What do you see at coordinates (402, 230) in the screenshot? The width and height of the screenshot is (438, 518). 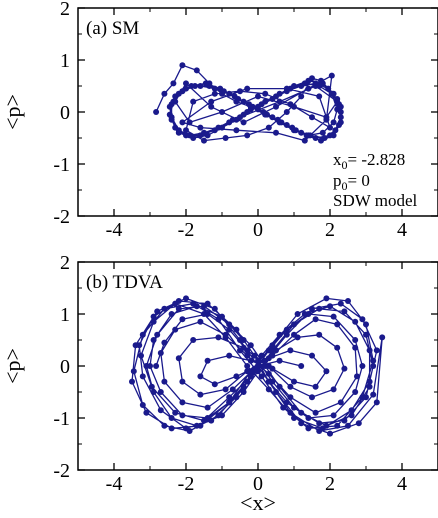 I see `x-tick-label: 4` at bounding box center [402, 230].